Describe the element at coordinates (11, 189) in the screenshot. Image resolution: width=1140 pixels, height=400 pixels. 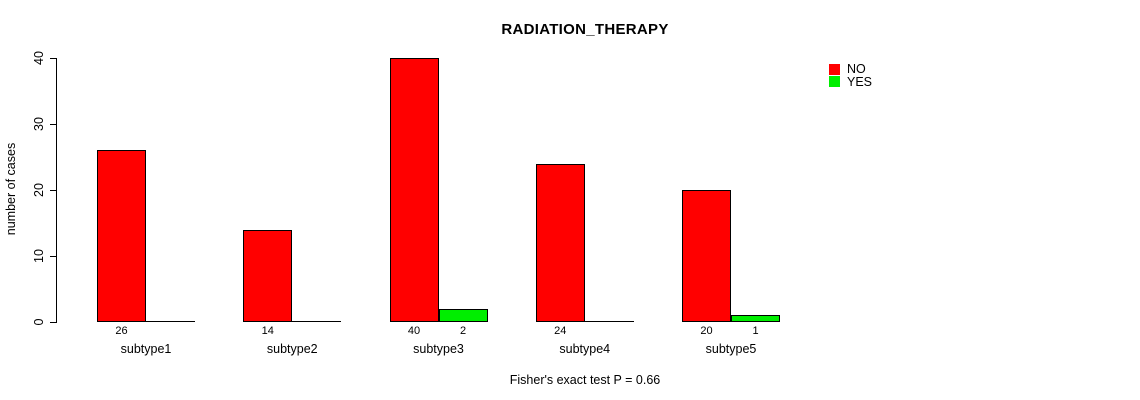
I see `y-axis-title: number of cases` at that location.